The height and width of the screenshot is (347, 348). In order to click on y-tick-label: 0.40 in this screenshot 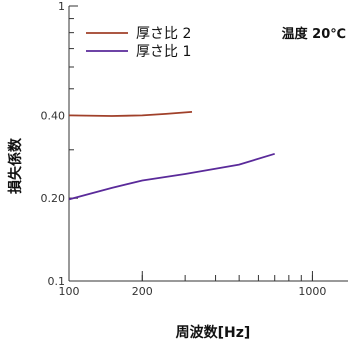, I will do `click(53, 115)`.